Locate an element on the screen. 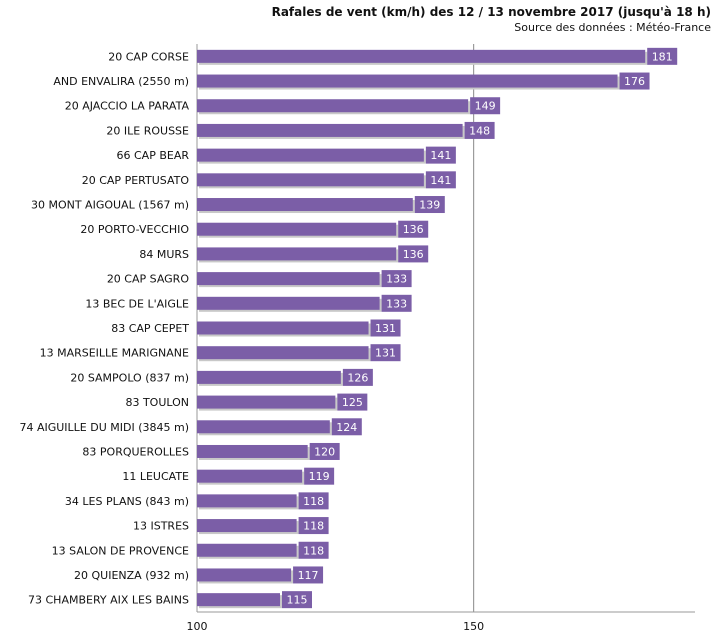 Image resolution: width=715 pixels, height=634 pixels. data-label: 119 is located at coordinates (319, 476).